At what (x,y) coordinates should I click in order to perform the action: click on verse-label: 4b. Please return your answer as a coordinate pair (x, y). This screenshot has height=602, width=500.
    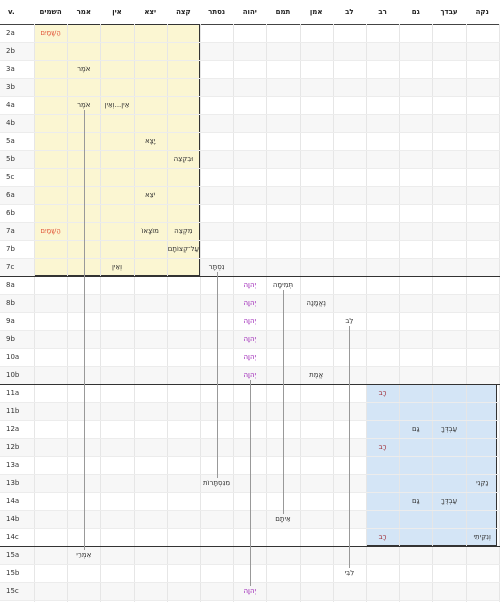
    Looking at the image, I should click on (10, 123).